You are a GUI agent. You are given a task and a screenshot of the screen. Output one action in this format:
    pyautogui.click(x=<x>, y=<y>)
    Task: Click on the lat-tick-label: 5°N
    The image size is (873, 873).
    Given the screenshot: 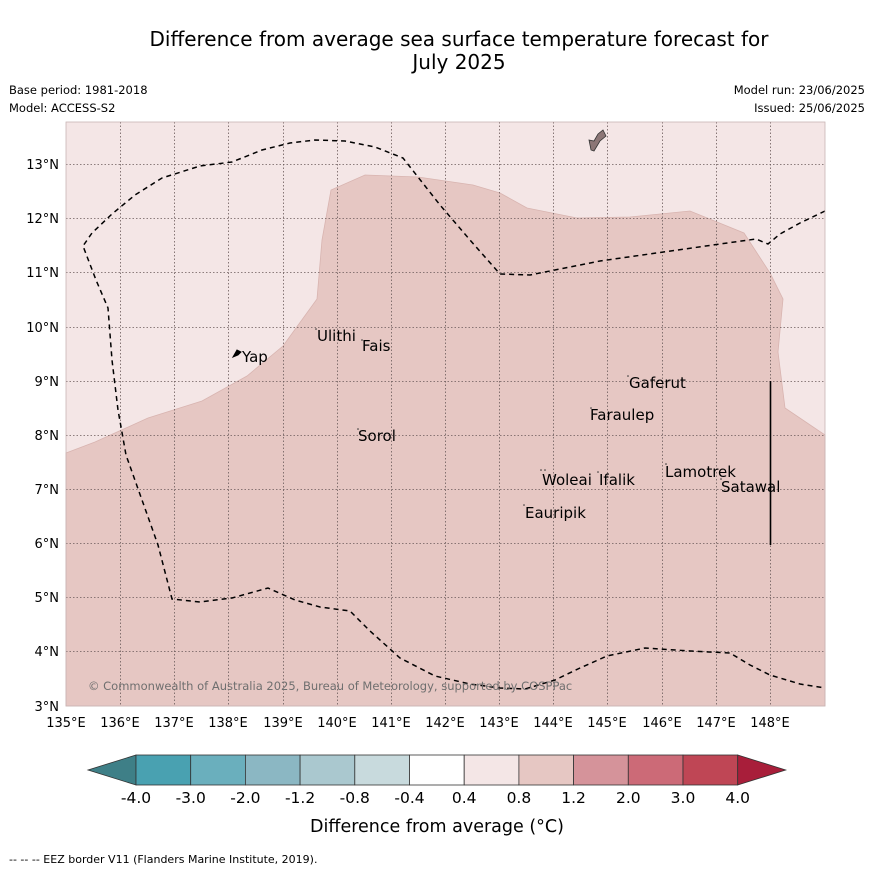 What is the action you would take?
    pyautogui.click(x=47, y=598)
    